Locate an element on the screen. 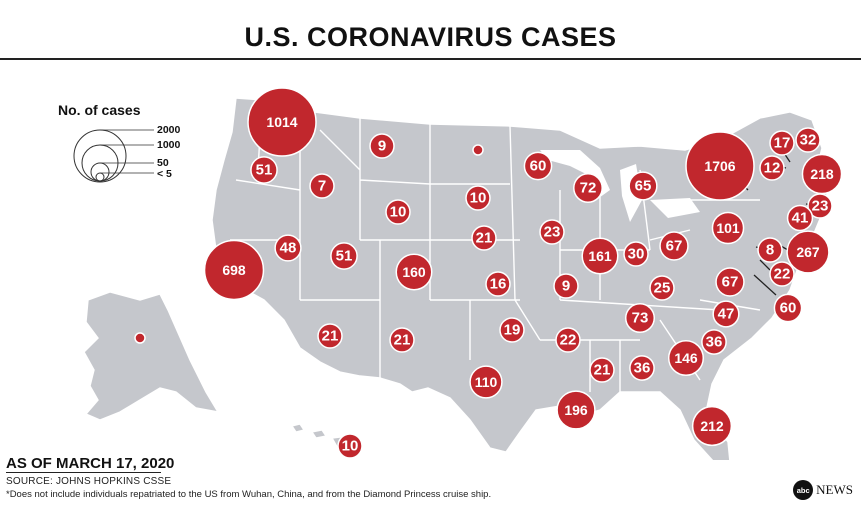 This screenshot has height=526, width=861. bubble-connecticut is located at coordinates (800, 218).